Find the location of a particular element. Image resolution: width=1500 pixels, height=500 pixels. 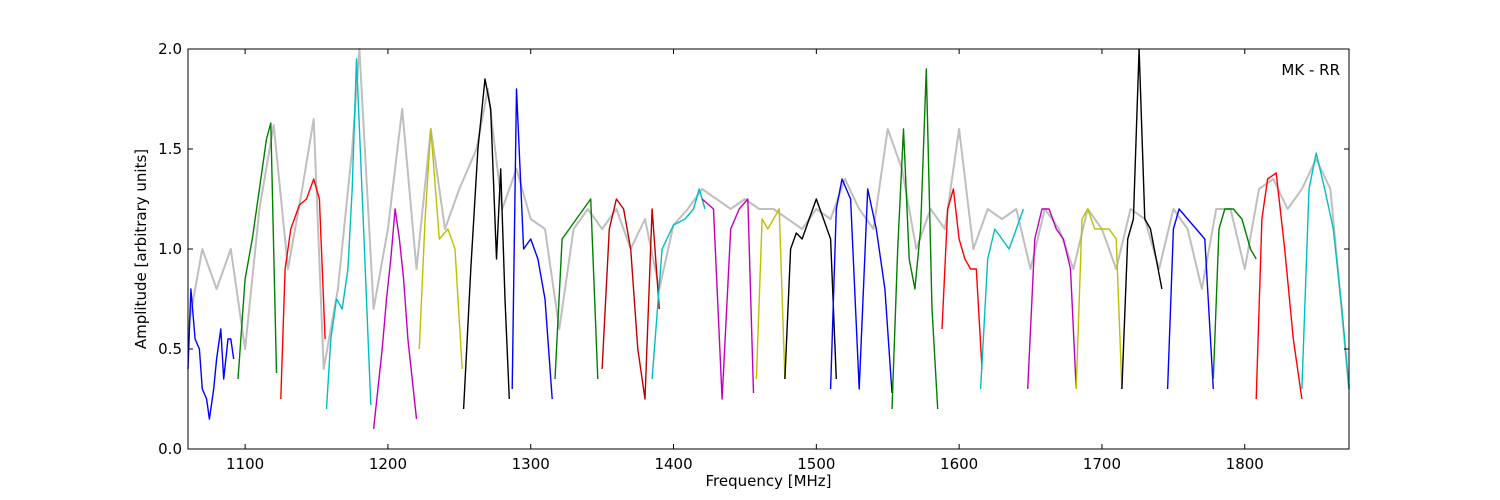

y-tick-label: 0.0 is located at coordinates (170, 449).